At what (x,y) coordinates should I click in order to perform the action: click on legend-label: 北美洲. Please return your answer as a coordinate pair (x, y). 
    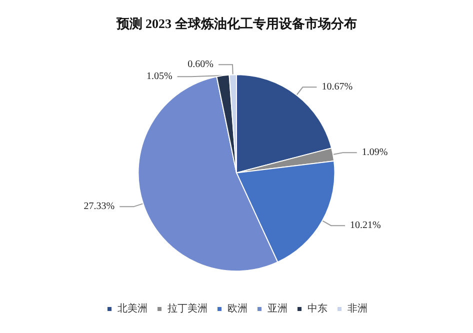
    Looking at the image, I should click on (133, 308).